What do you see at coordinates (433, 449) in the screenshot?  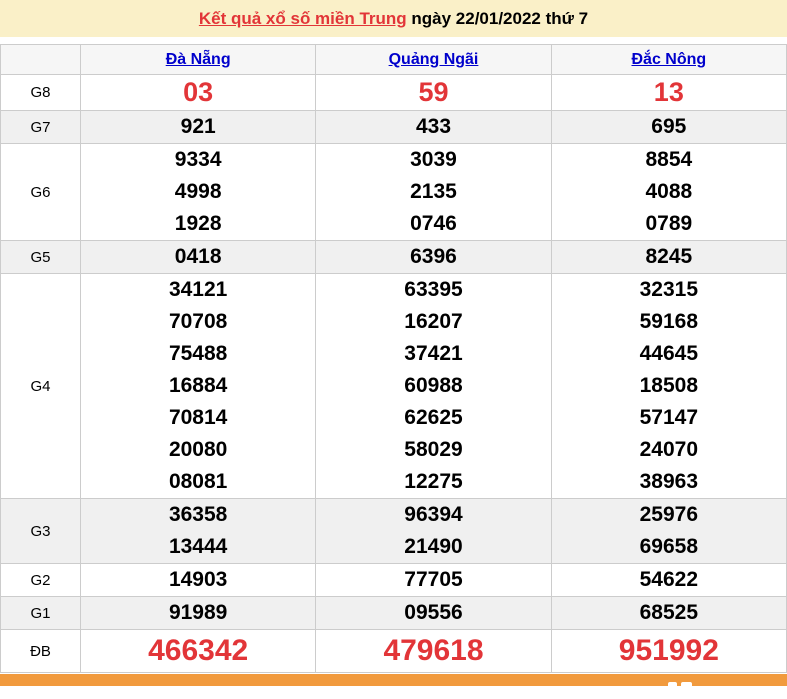 I see `result-number: 58029` at bounding box center [433, 449].